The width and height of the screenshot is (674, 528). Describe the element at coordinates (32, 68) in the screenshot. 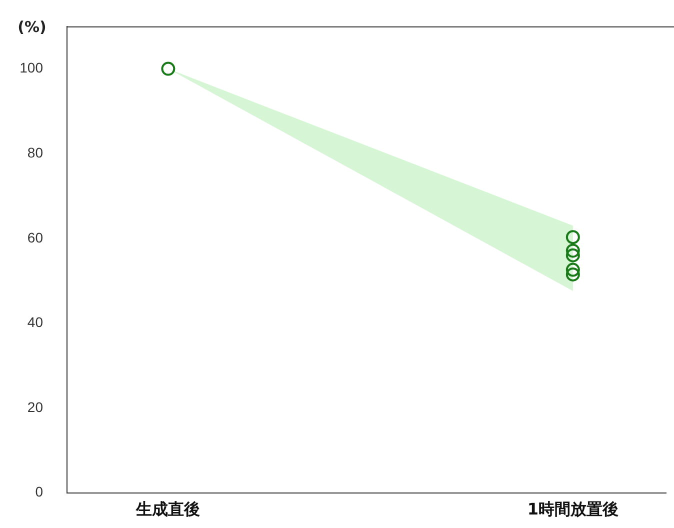

I see `y-tick-label: 100` at that location.